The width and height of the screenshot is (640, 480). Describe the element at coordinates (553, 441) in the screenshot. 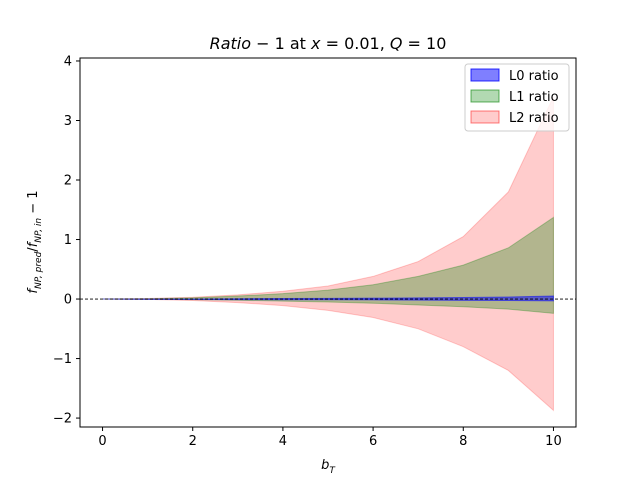

I see `x-tick-label: 10` at that location.